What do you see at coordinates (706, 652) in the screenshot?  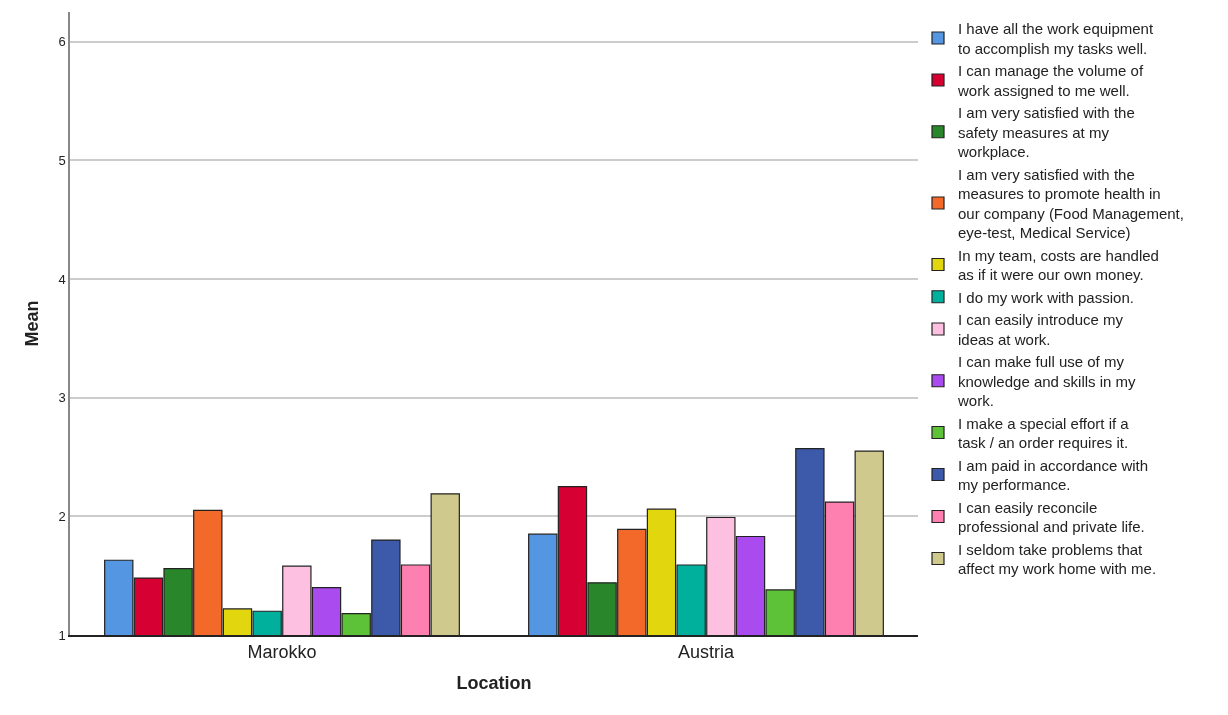 I see `x-tick-label: Austria` at bounding box center [706, 652].